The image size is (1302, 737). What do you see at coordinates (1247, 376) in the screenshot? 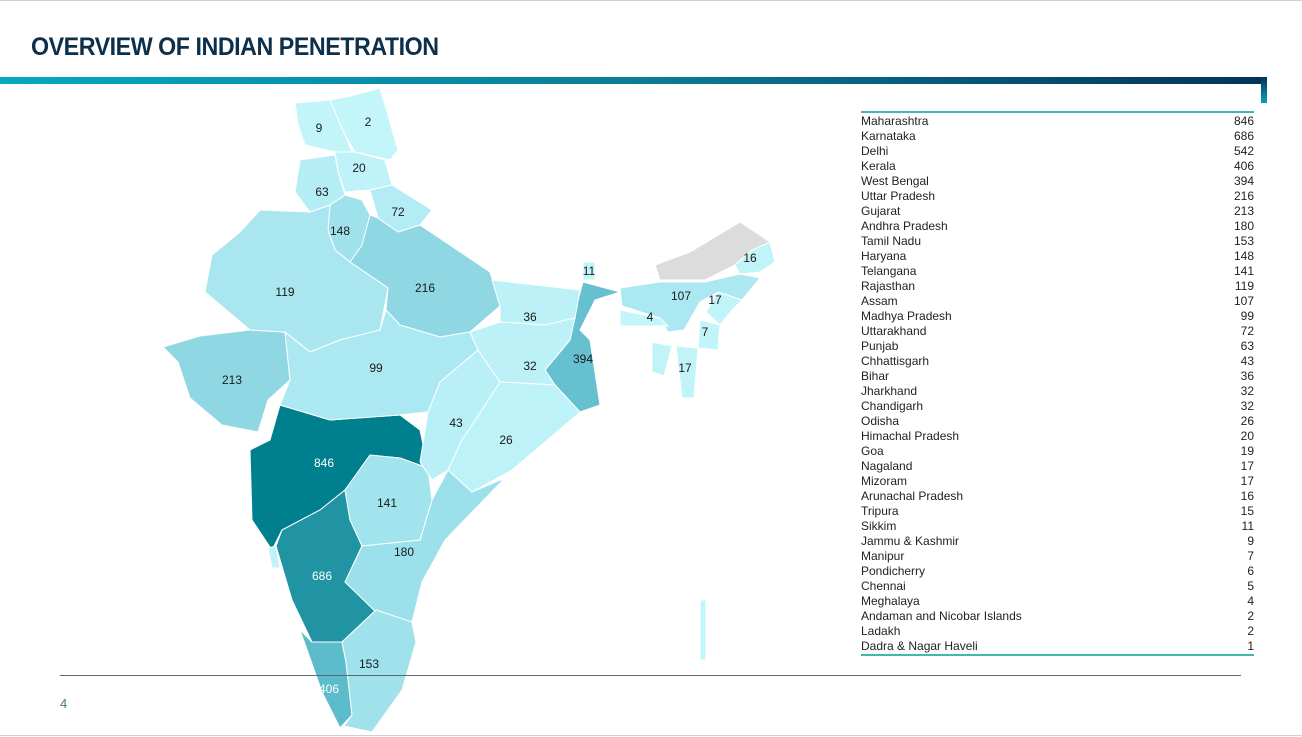
I see `state-value: 36` at bounding box center [1247, 376].